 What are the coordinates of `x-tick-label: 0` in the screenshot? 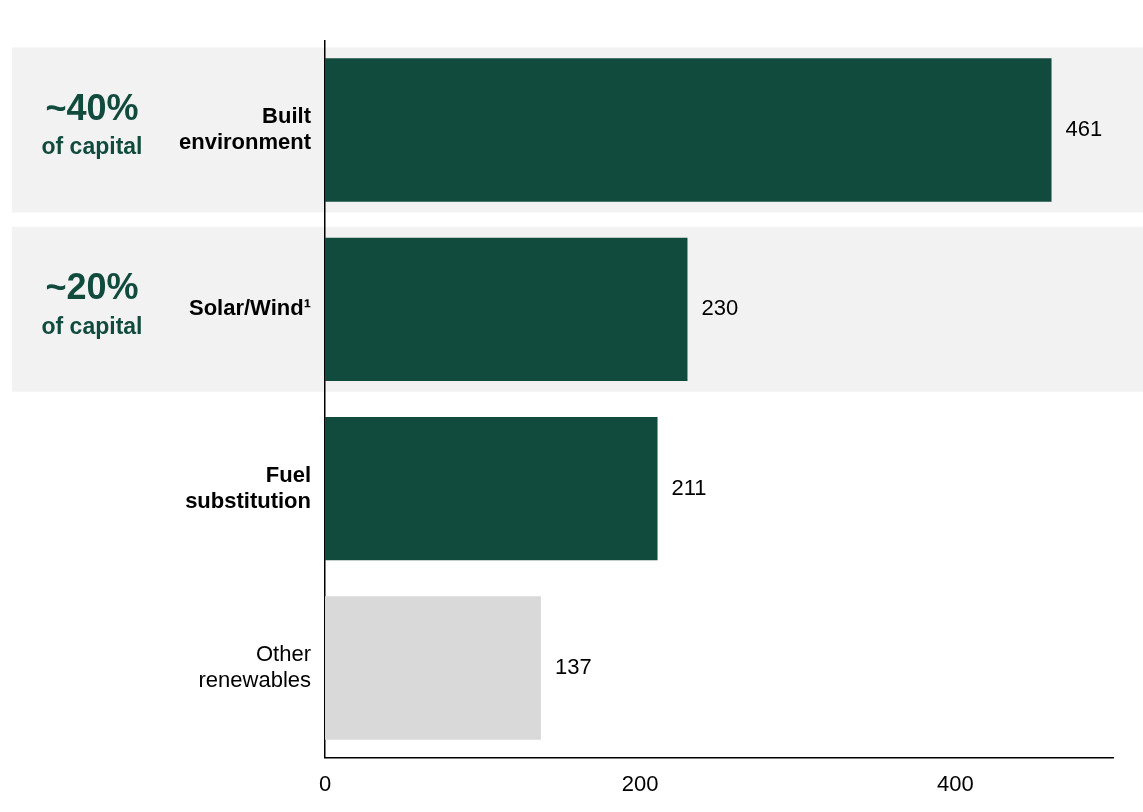 It's located at (325, 783).